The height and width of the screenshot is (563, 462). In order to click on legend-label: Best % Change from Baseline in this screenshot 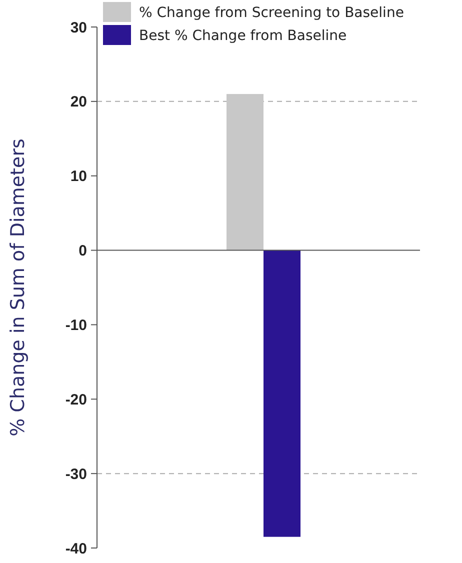, I will do `click(243, 36)`.